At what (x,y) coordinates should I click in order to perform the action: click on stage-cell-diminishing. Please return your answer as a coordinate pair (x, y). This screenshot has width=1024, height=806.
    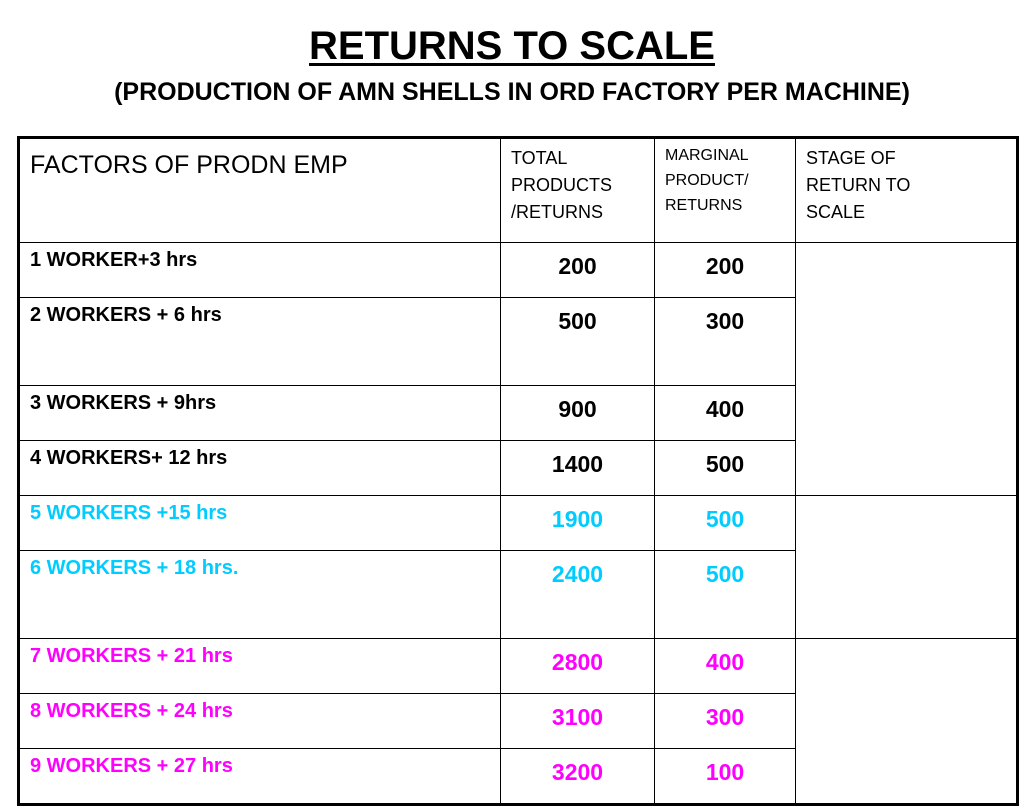
    Looking at the image, I should click on (906, 721).